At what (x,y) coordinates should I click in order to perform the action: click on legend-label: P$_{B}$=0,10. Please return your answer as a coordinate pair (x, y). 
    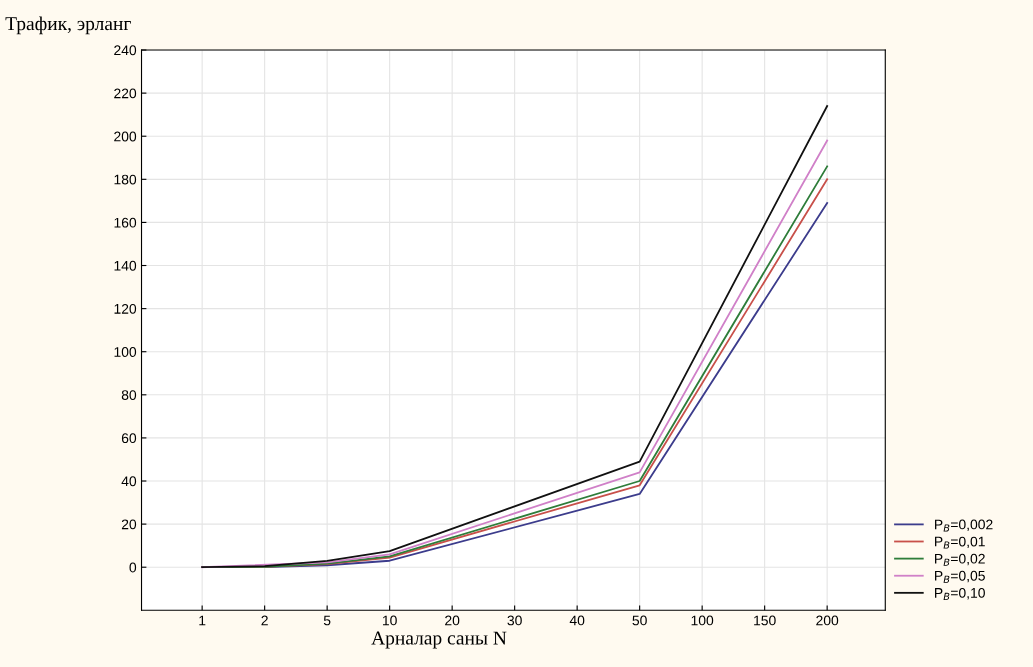
    Looking at the image, I should click on (960, 593).